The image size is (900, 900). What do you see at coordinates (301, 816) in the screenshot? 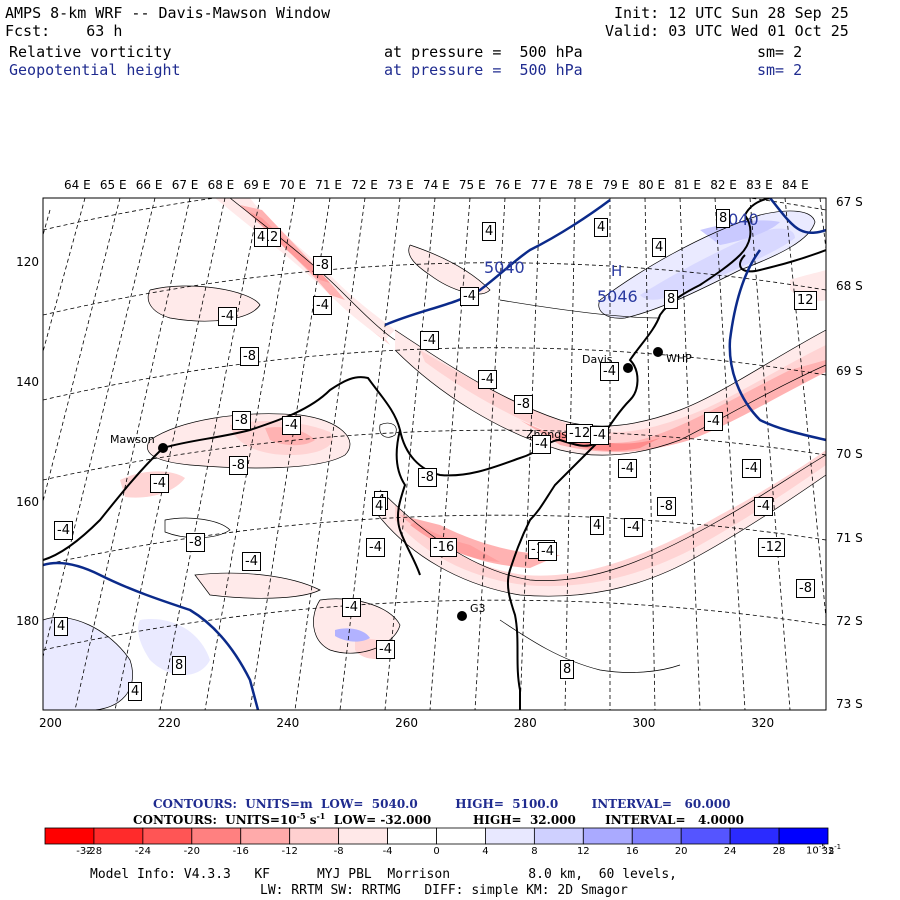
I see `vort-legend-exp: -5` at bounding box center [301, 816].